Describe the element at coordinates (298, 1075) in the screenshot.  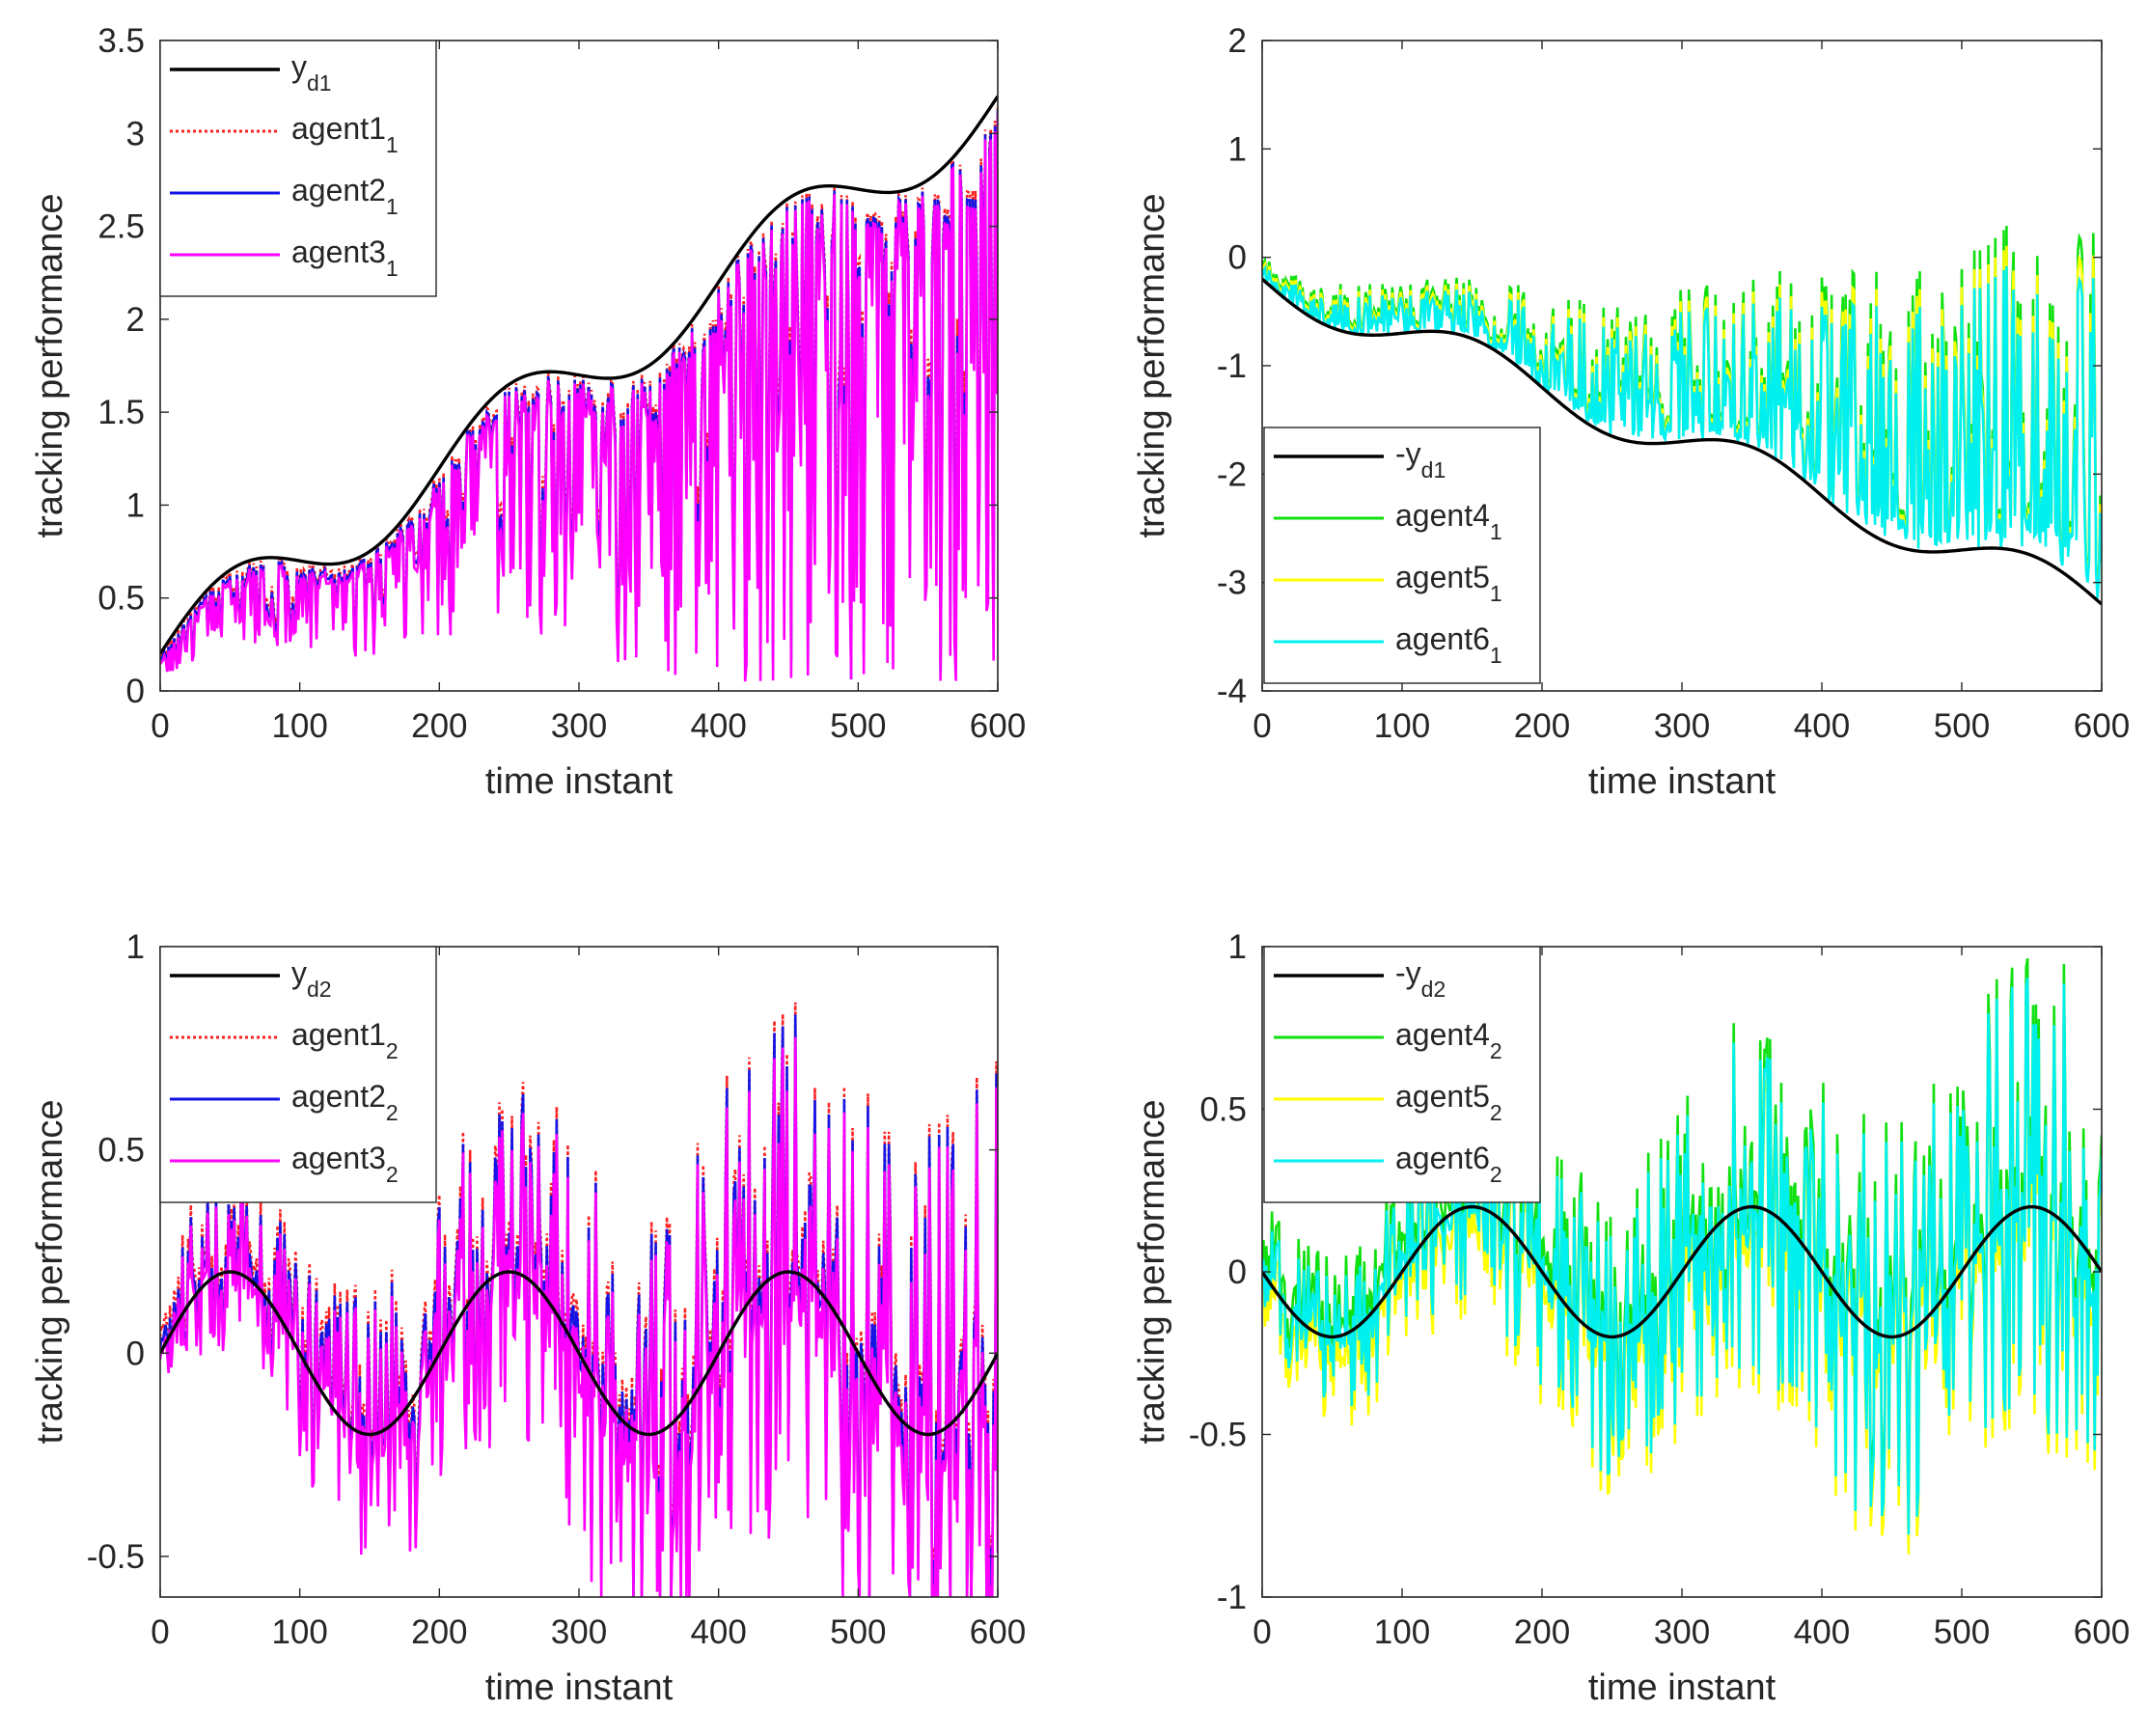
I see `legend: yd2 agent12 agent22 agent32` at that location.